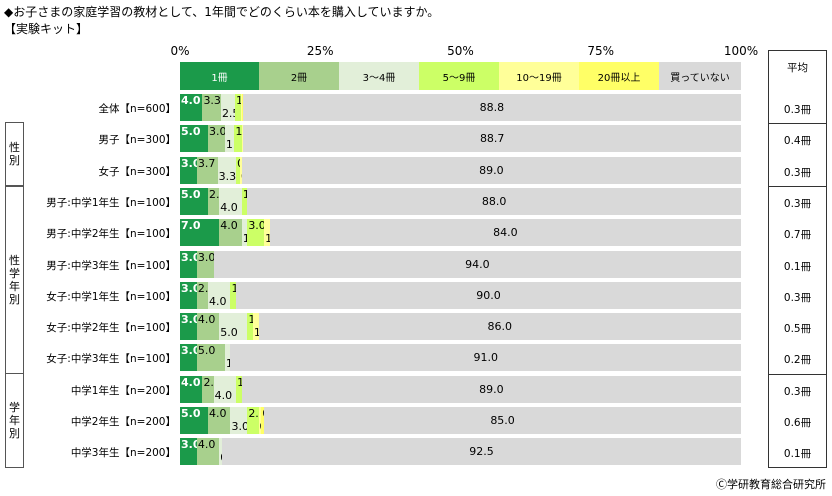 The image size is (832, 496). Describe the element at coordinates (180, 51) in the screenshot. I see `x-tick-label: 0%` at that location.